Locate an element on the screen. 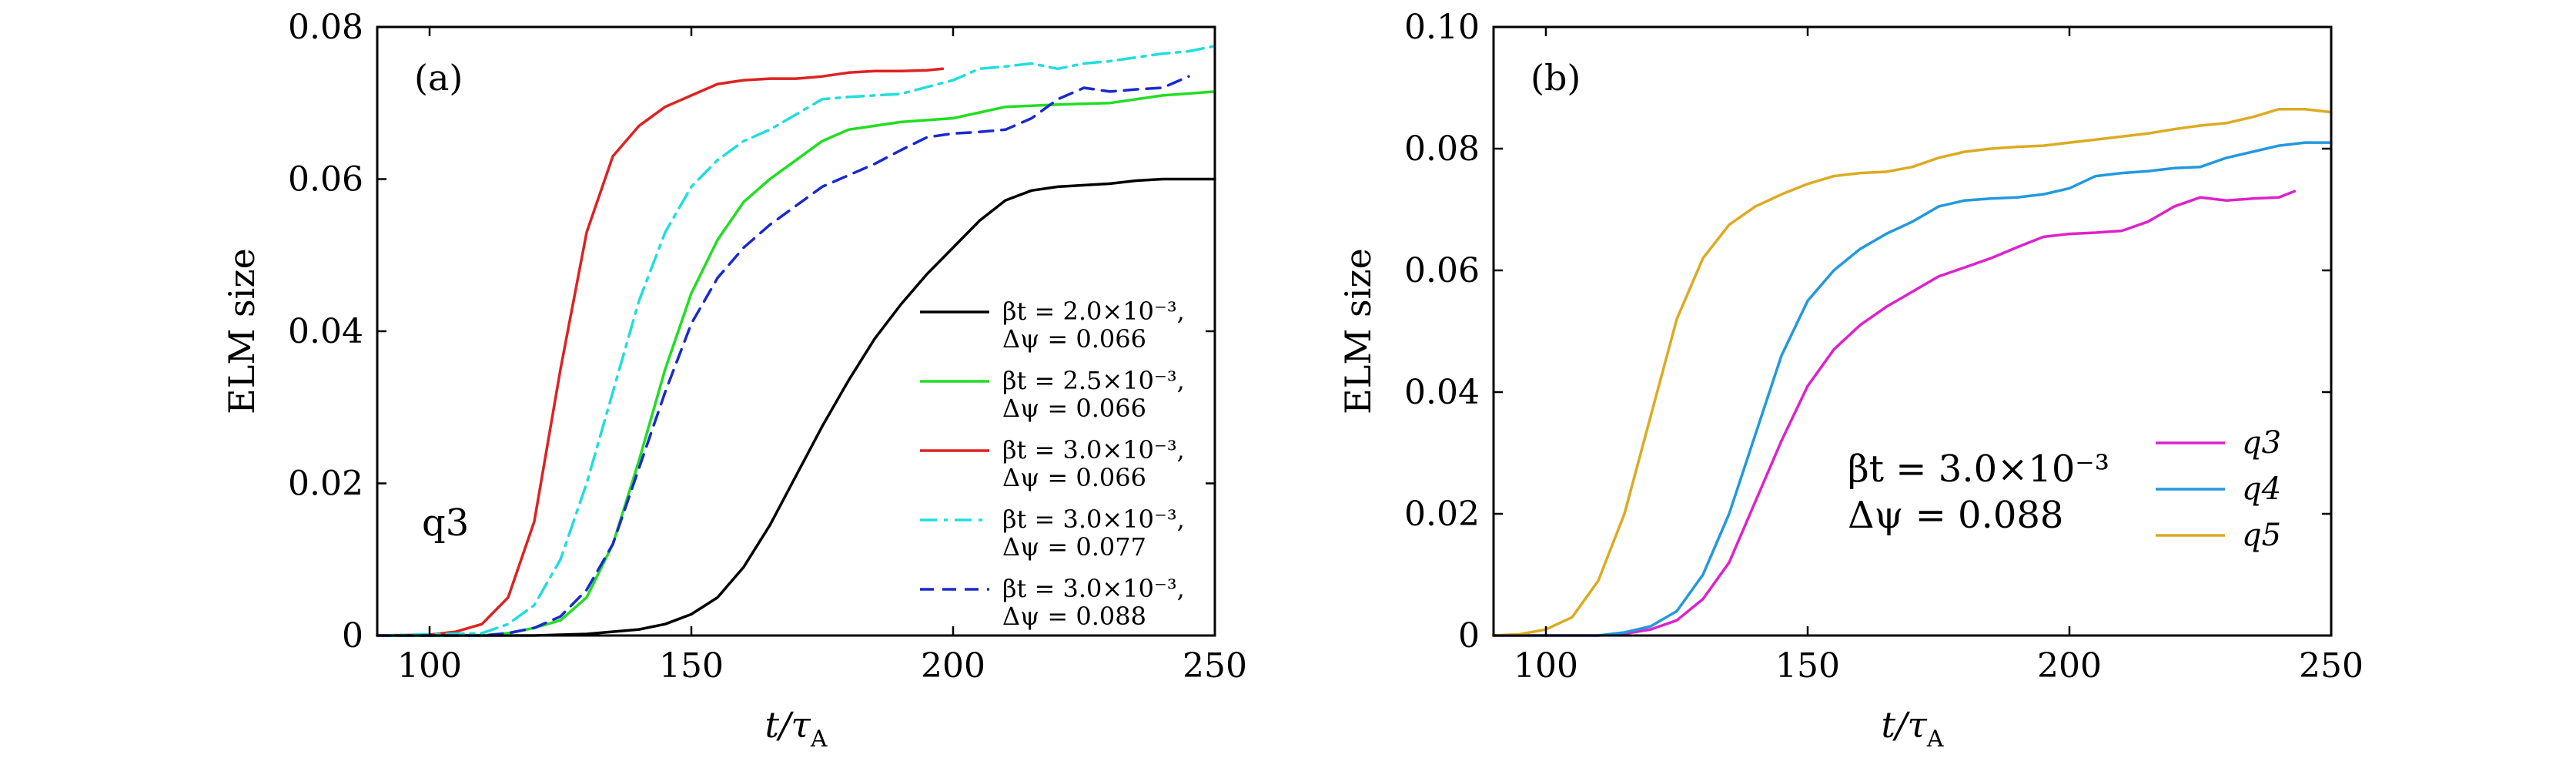  legend-label-q3: q3 is located at coordinates (2261, 443).